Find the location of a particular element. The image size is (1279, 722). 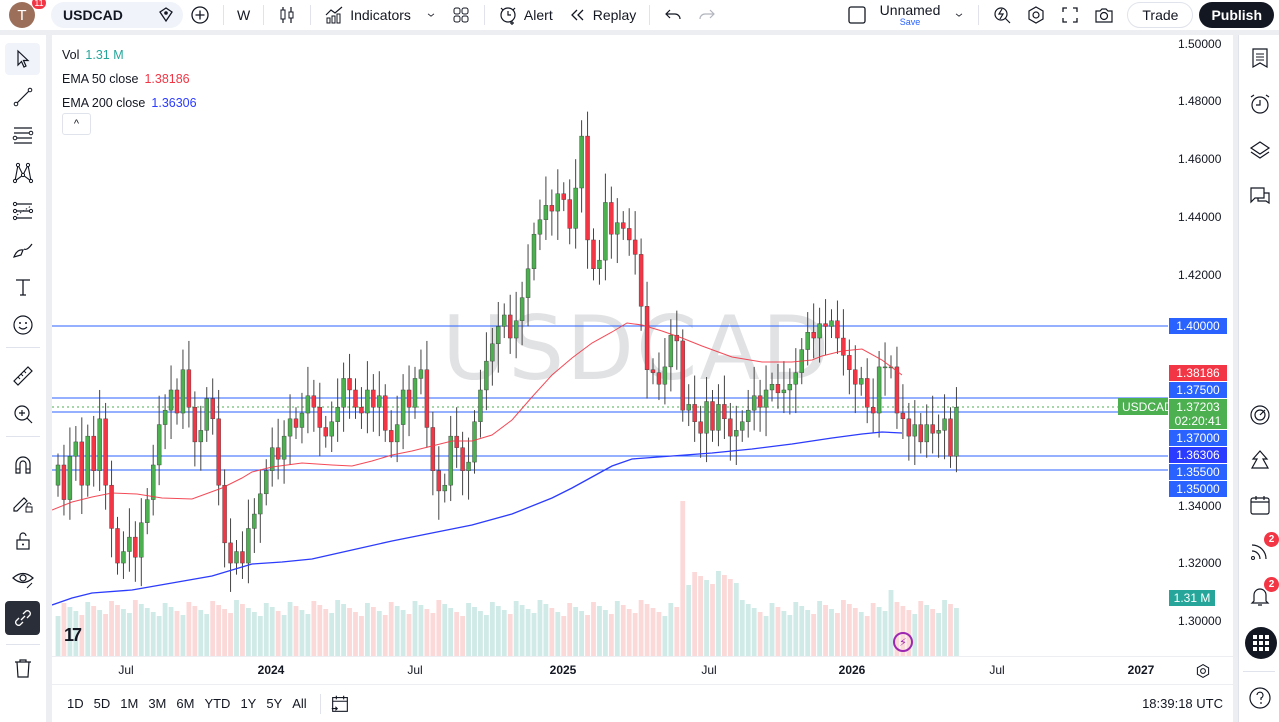

sync-drawings-tool is located at coordinates (22, 618).